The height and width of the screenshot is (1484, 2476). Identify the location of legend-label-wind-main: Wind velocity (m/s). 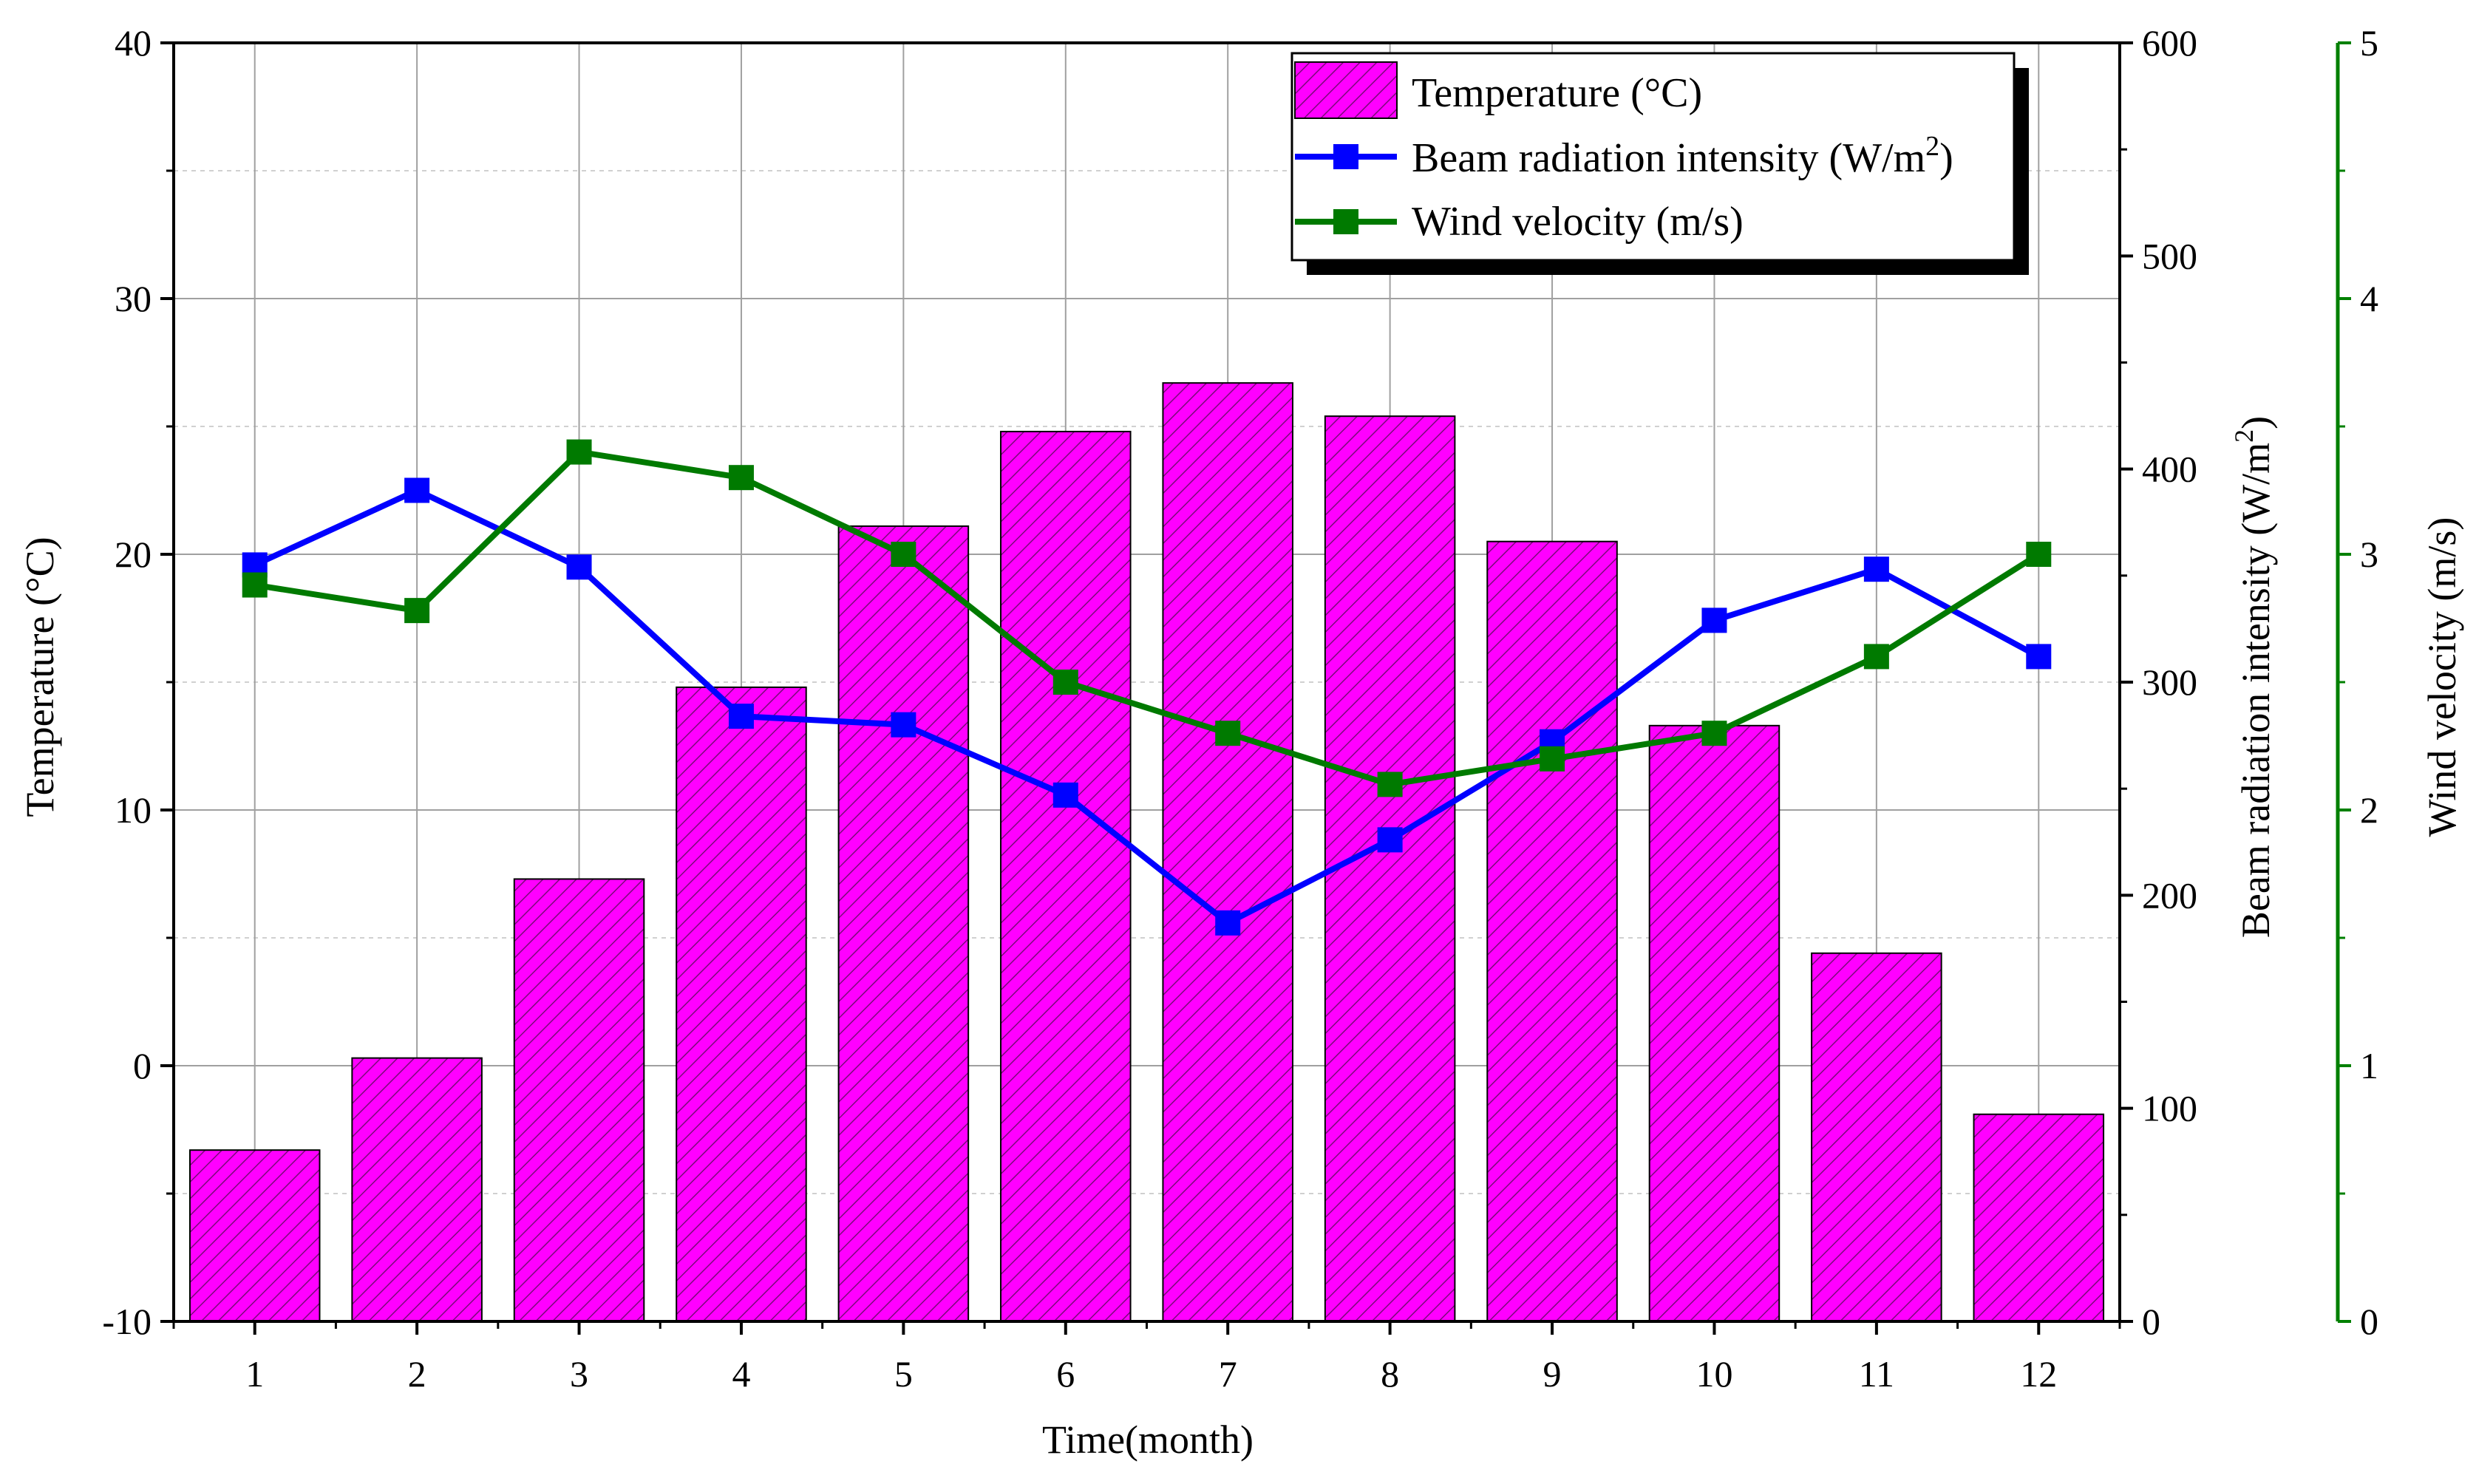
(1578, 222).